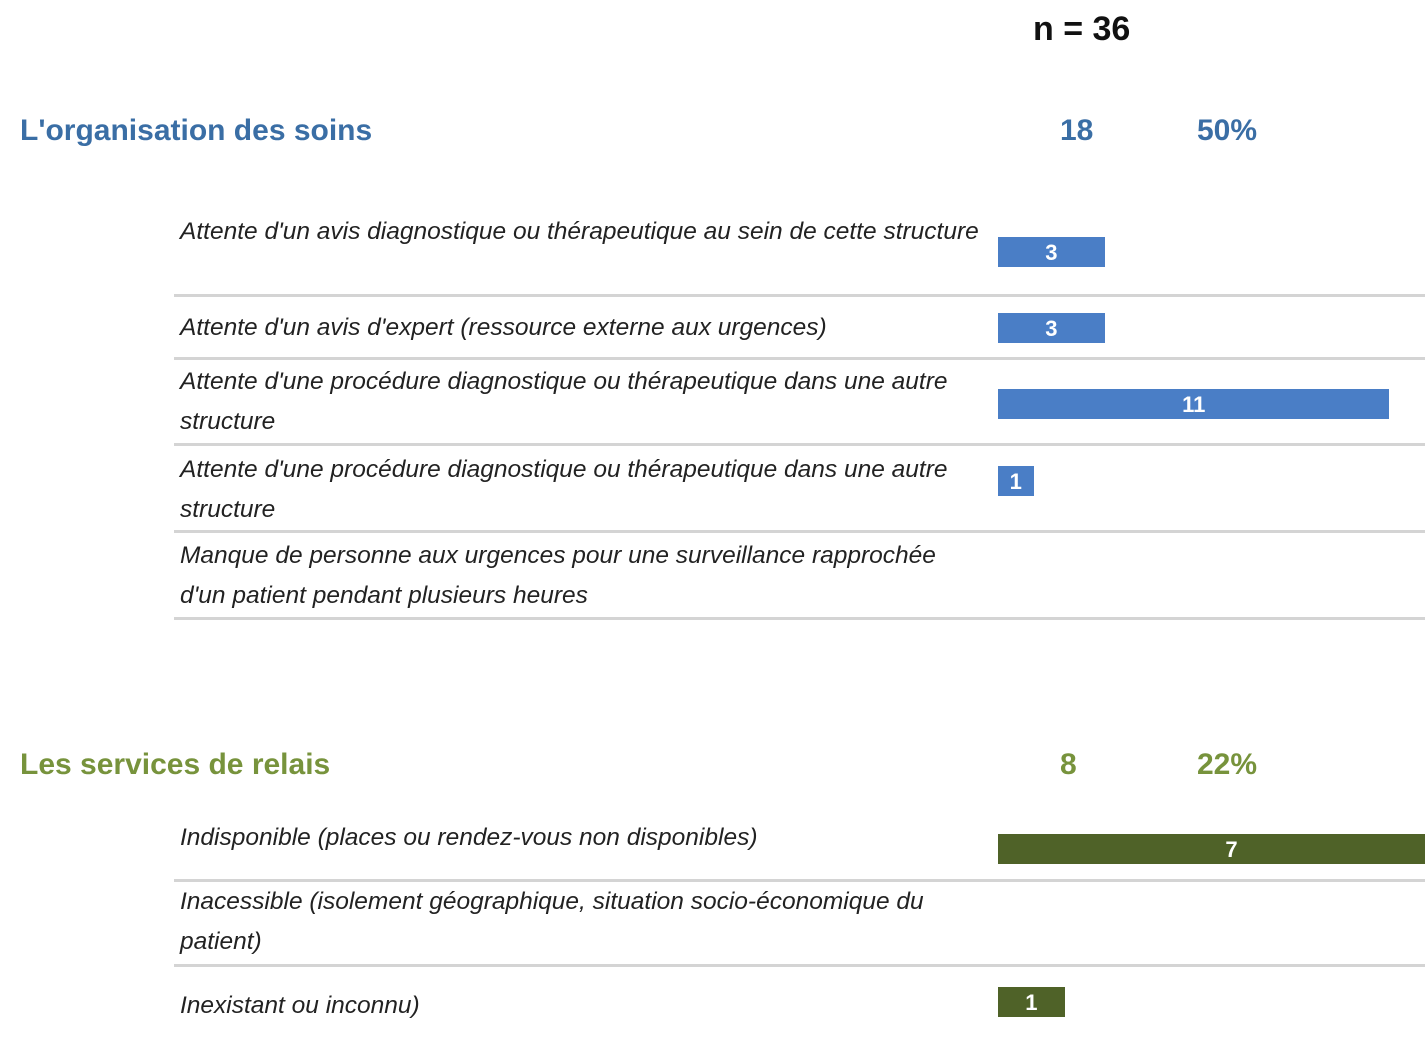 This screenshot has height=1042, width=1425. Describe the element at coordinates (1068, 764) in the screenshot. I see `section-count: 8` at that location.